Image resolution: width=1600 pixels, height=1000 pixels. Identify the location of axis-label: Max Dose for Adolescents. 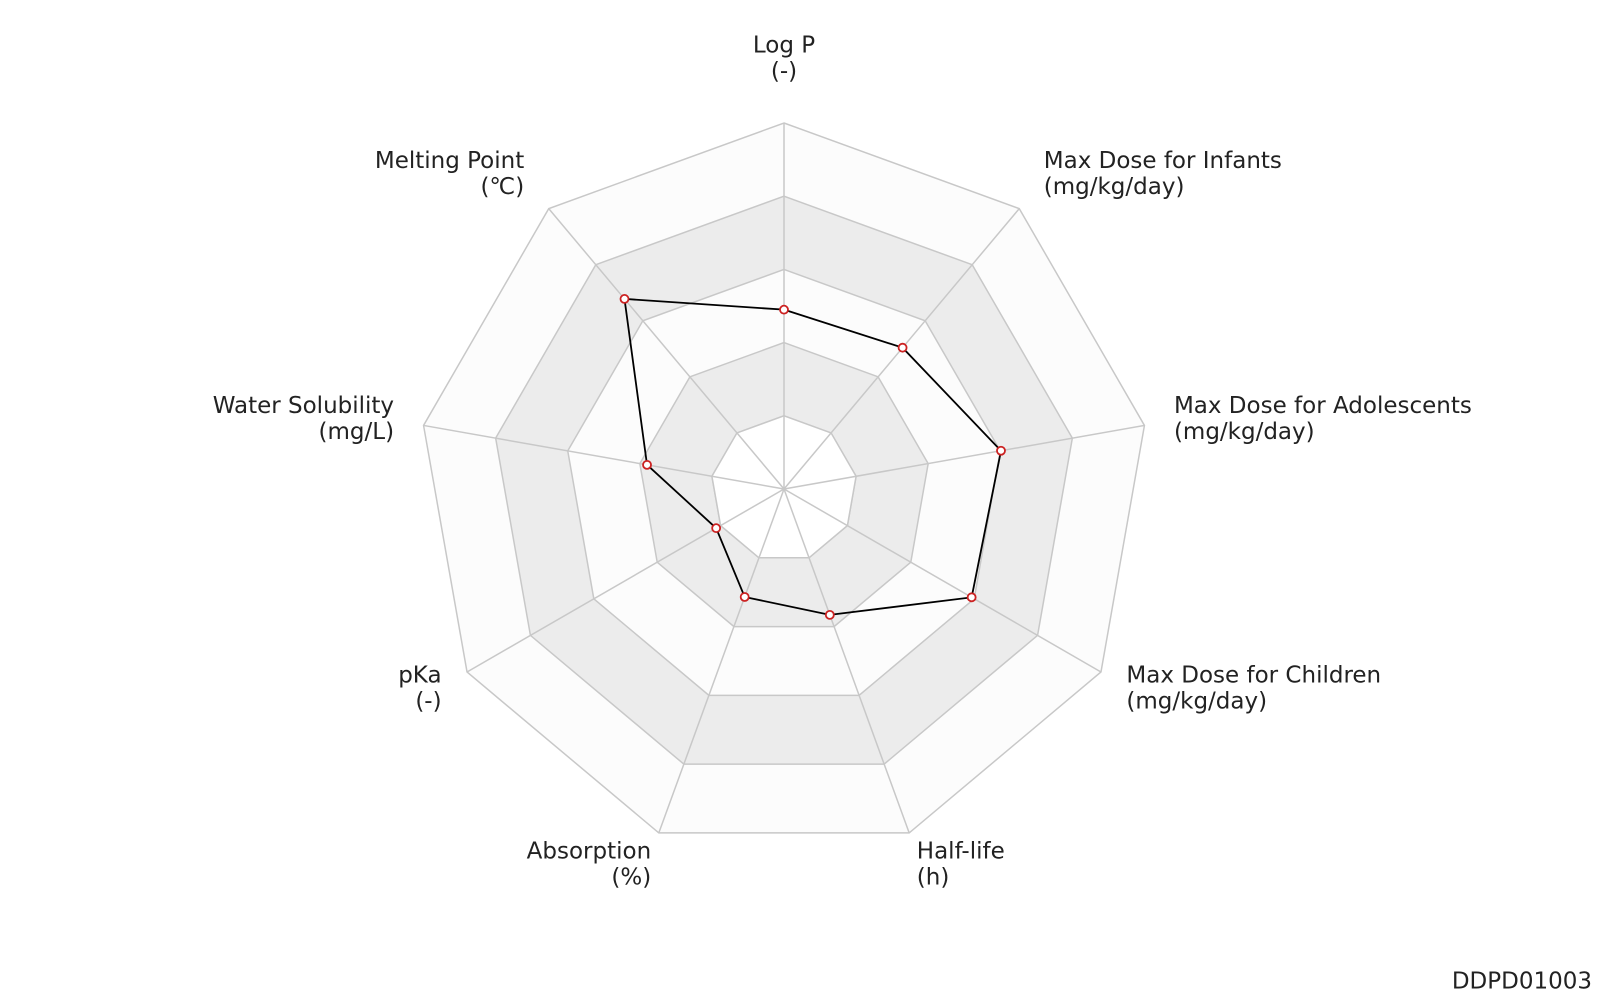
(1323, 406).